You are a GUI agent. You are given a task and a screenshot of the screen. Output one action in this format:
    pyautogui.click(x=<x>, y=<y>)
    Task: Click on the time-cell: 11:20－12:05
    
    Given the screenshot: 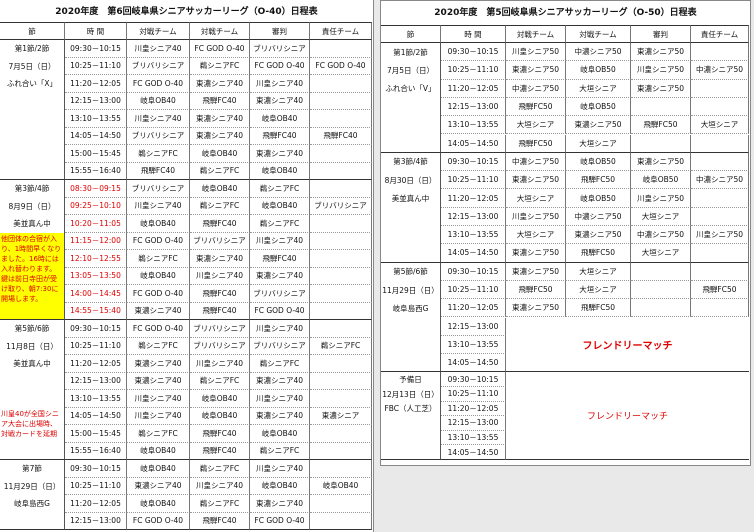 What is the action you would take?
    pyautogui.click(x=96, y=364)
    